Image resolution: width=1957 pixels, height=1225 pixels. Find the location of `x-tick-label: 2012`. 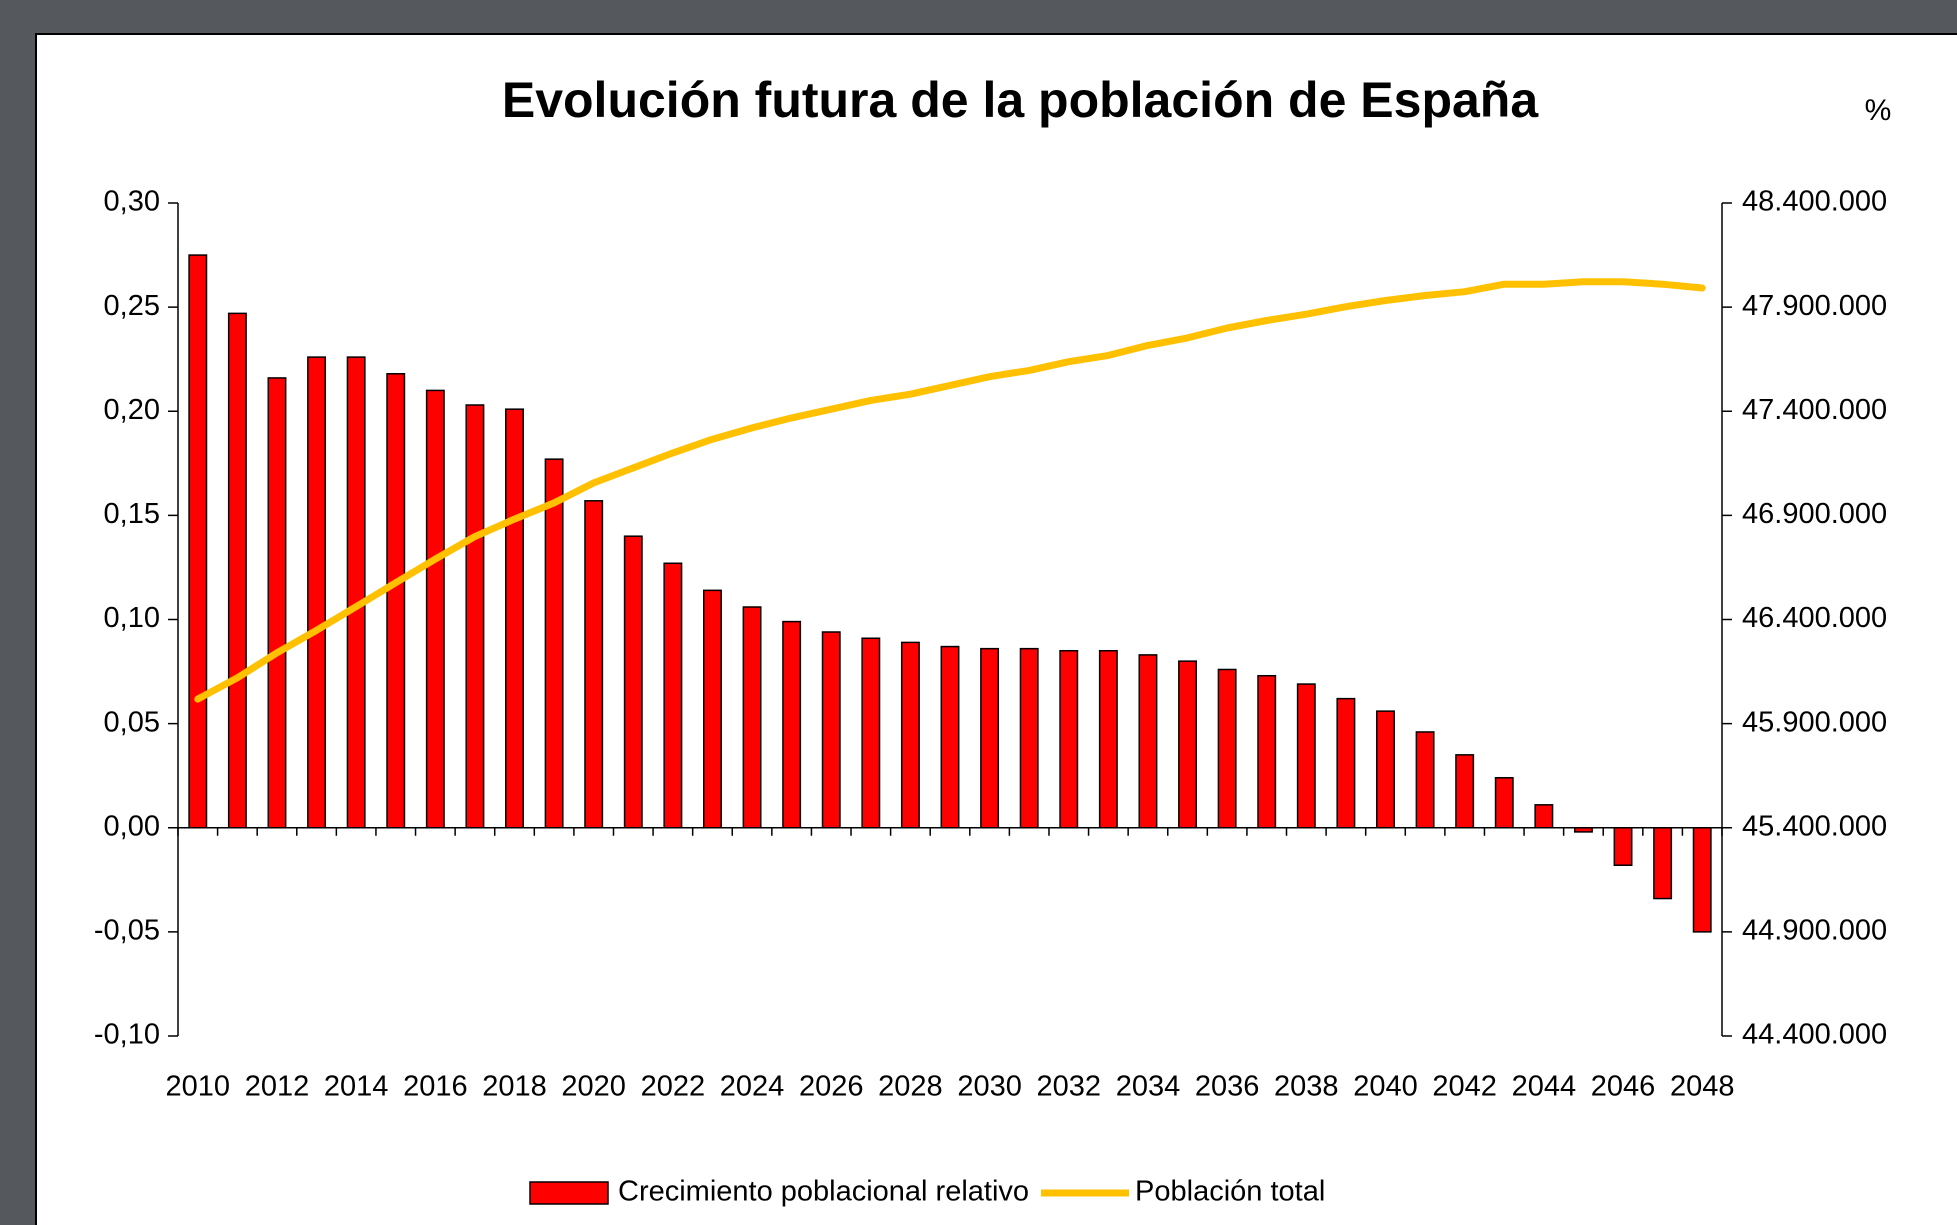

x-tick-label: 2012 is located at coordinates (277, 1087).